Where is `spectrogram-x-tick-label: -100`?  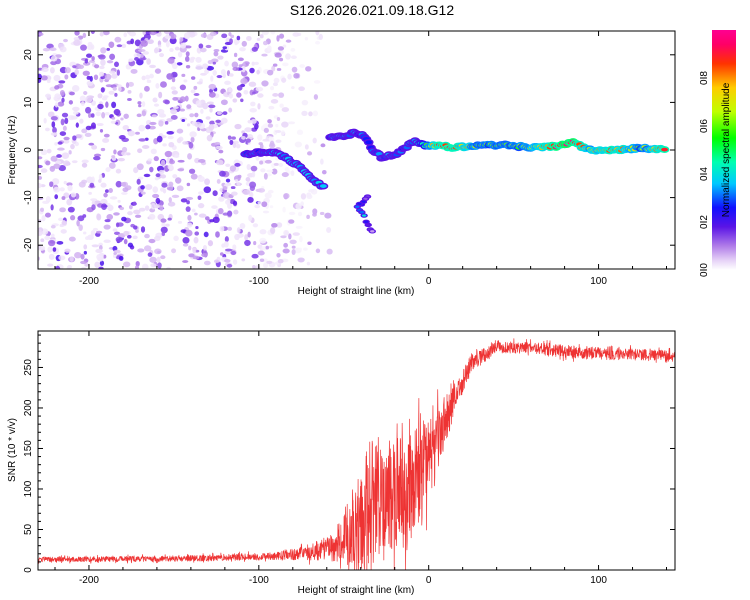 spectrogram-x-tick-label: -100 is located at coordinates (259, 281).